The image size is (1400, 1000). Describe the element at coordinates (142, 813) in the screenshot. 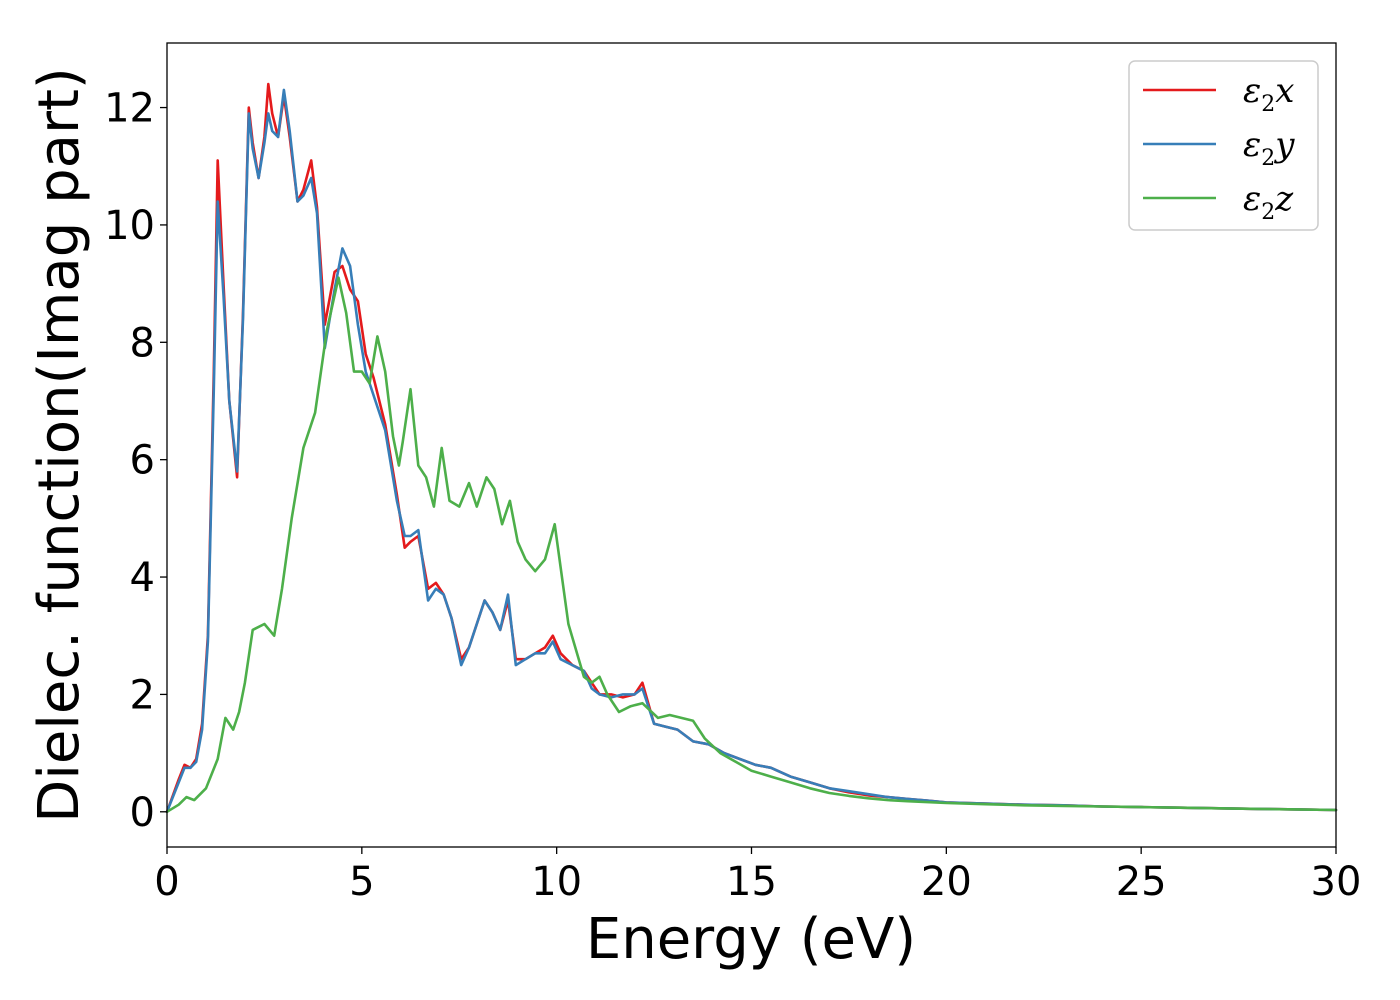

I see `y-tick-label: 0` at that location.